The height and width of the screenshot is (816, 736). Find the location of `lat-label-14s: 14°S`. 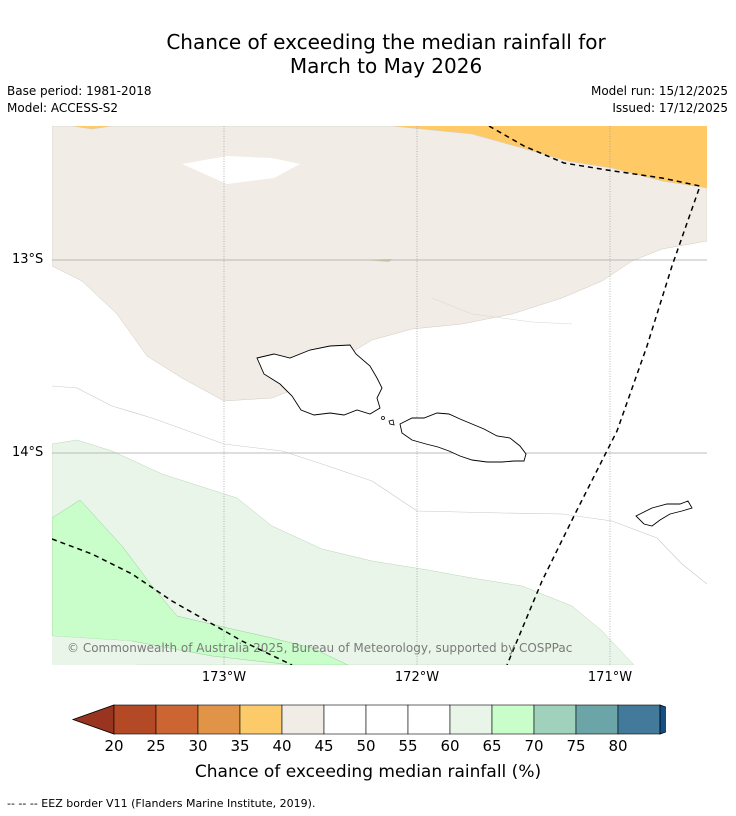

lat-label-14s: 14°S is located at coordinates (28, 452).